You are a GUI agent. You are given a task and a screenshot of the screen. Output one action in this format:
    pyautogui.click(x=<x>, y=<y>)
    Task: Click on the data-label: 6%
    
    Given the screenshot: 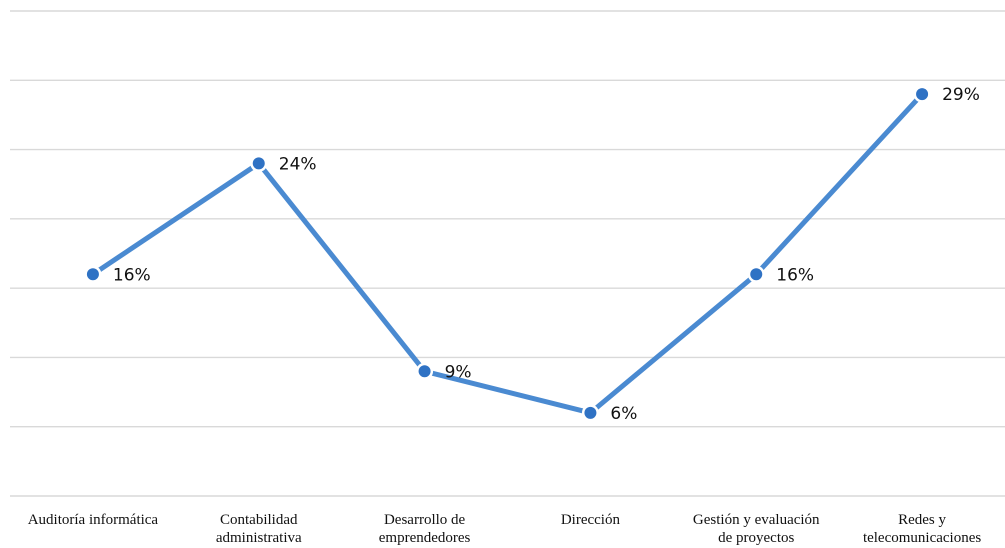 What is the action you would take?
    pyautogui.click(x=623, y=414)
    